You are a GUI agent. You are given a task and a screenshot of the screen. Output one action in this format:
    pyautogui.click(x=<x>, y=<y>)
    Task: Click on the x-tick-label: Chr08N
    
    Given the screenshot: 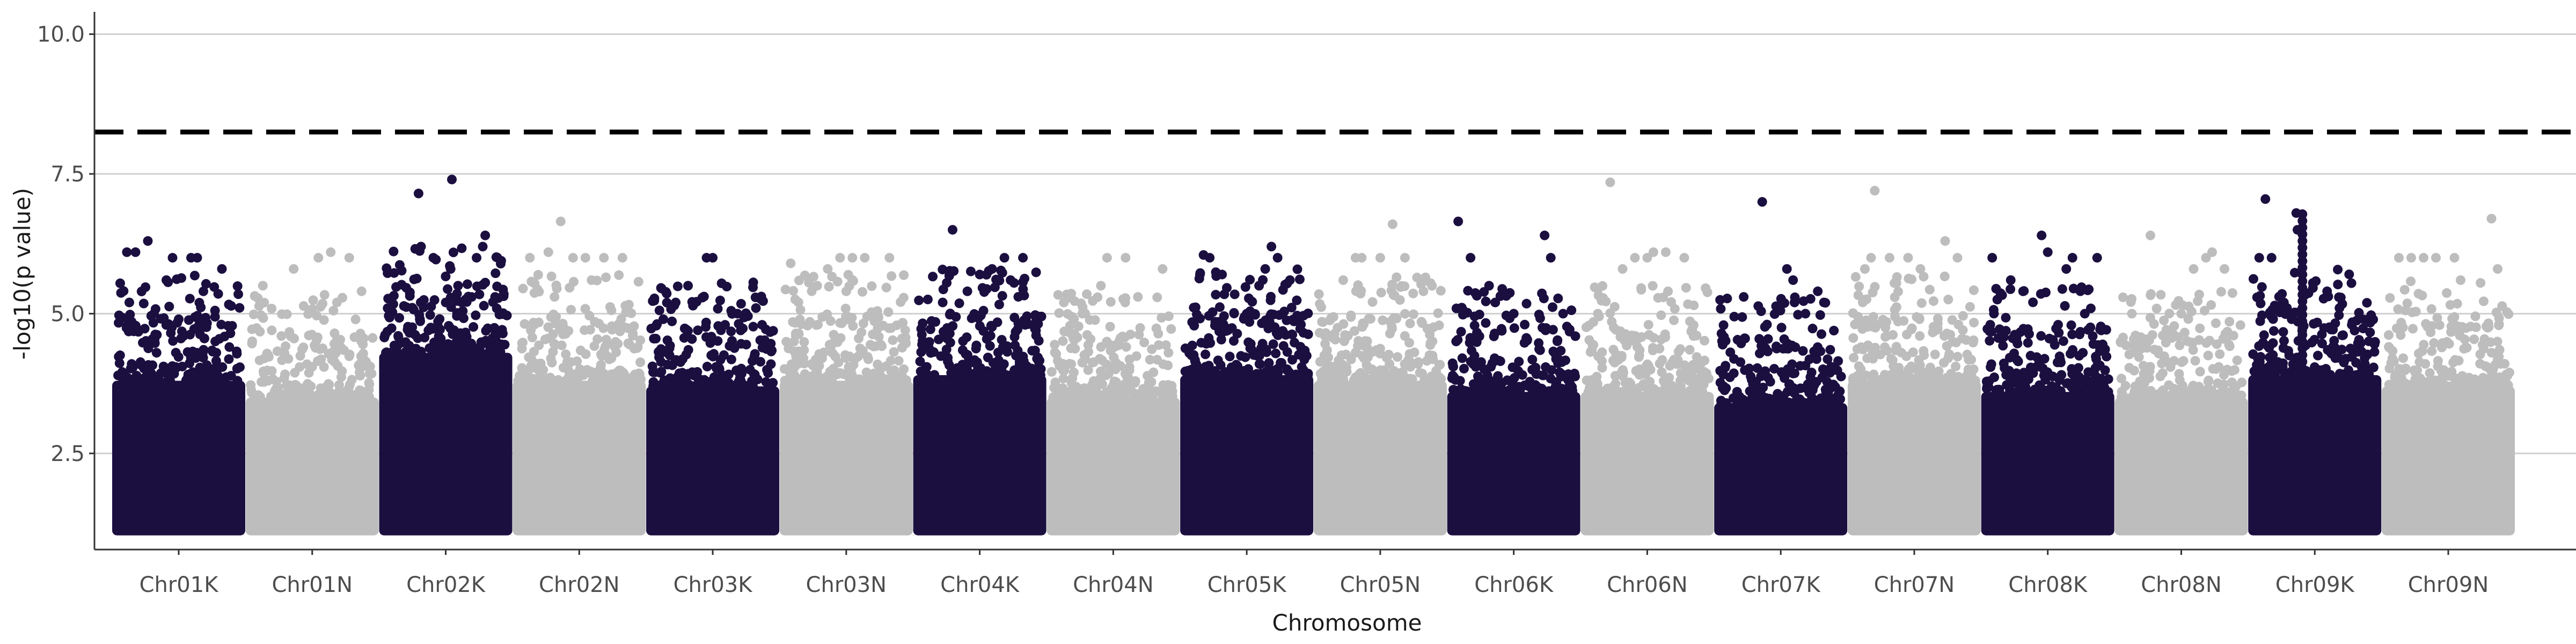 What is the action you would take?
    pyautogui.click(x=2181, y=585)
    